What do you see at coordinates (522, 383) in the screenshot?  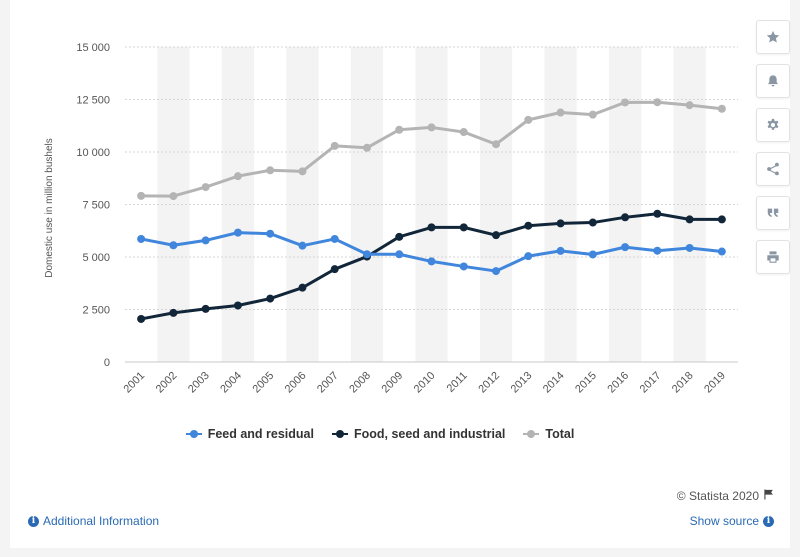 I see `x-tick-label: 2013` at bounding box center [522, 383].